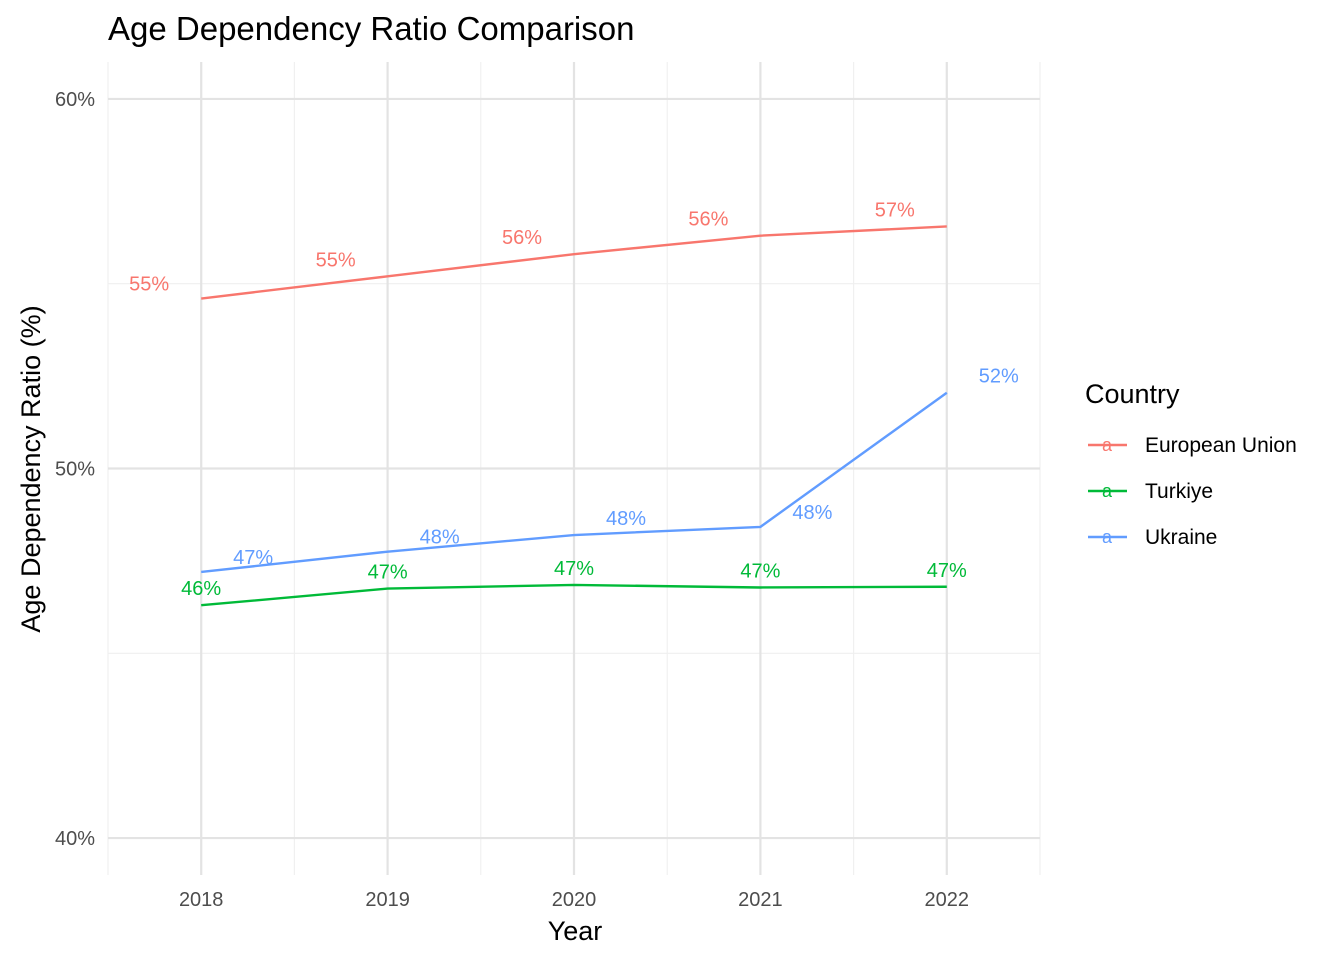  What do you see at coordinates (1191, 464) in the screenshot?
I see `legend: Country a European Union a Turkiye a Ukraine` at bounding box center [1191, 464].